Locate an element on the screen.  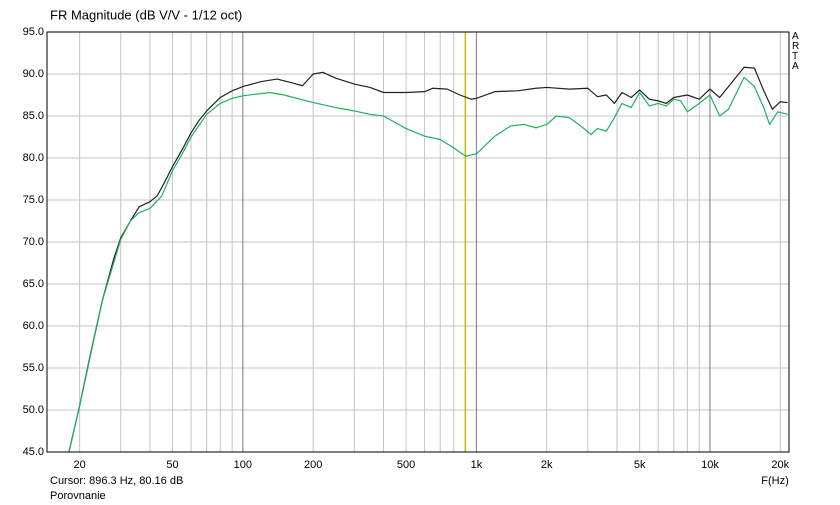
footer-label: Porovnanie is located at coordinates (78, 496).